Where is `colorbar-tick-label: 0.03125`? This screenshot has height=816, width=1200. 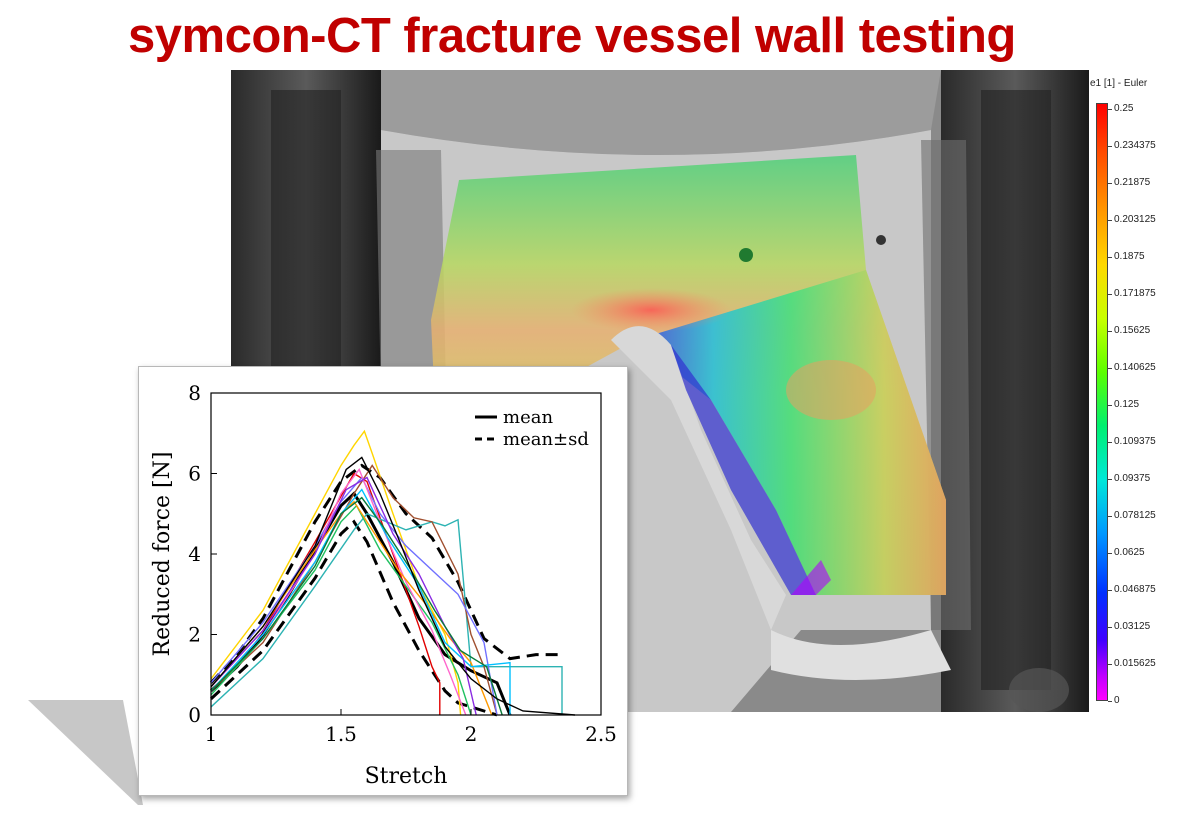
colorbar-tick-label: 0.03125 is located at coordinates (1132, 626).